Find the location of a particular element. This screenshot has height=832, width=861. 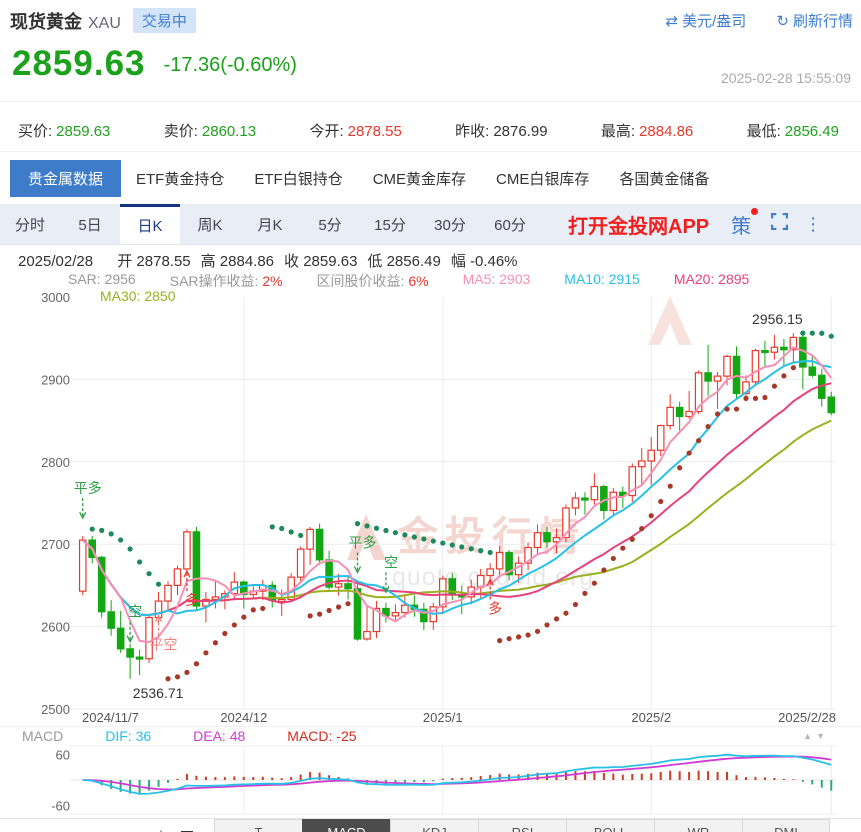

indicator-value: MA20: 2895 is located at coordinates (712, 279).